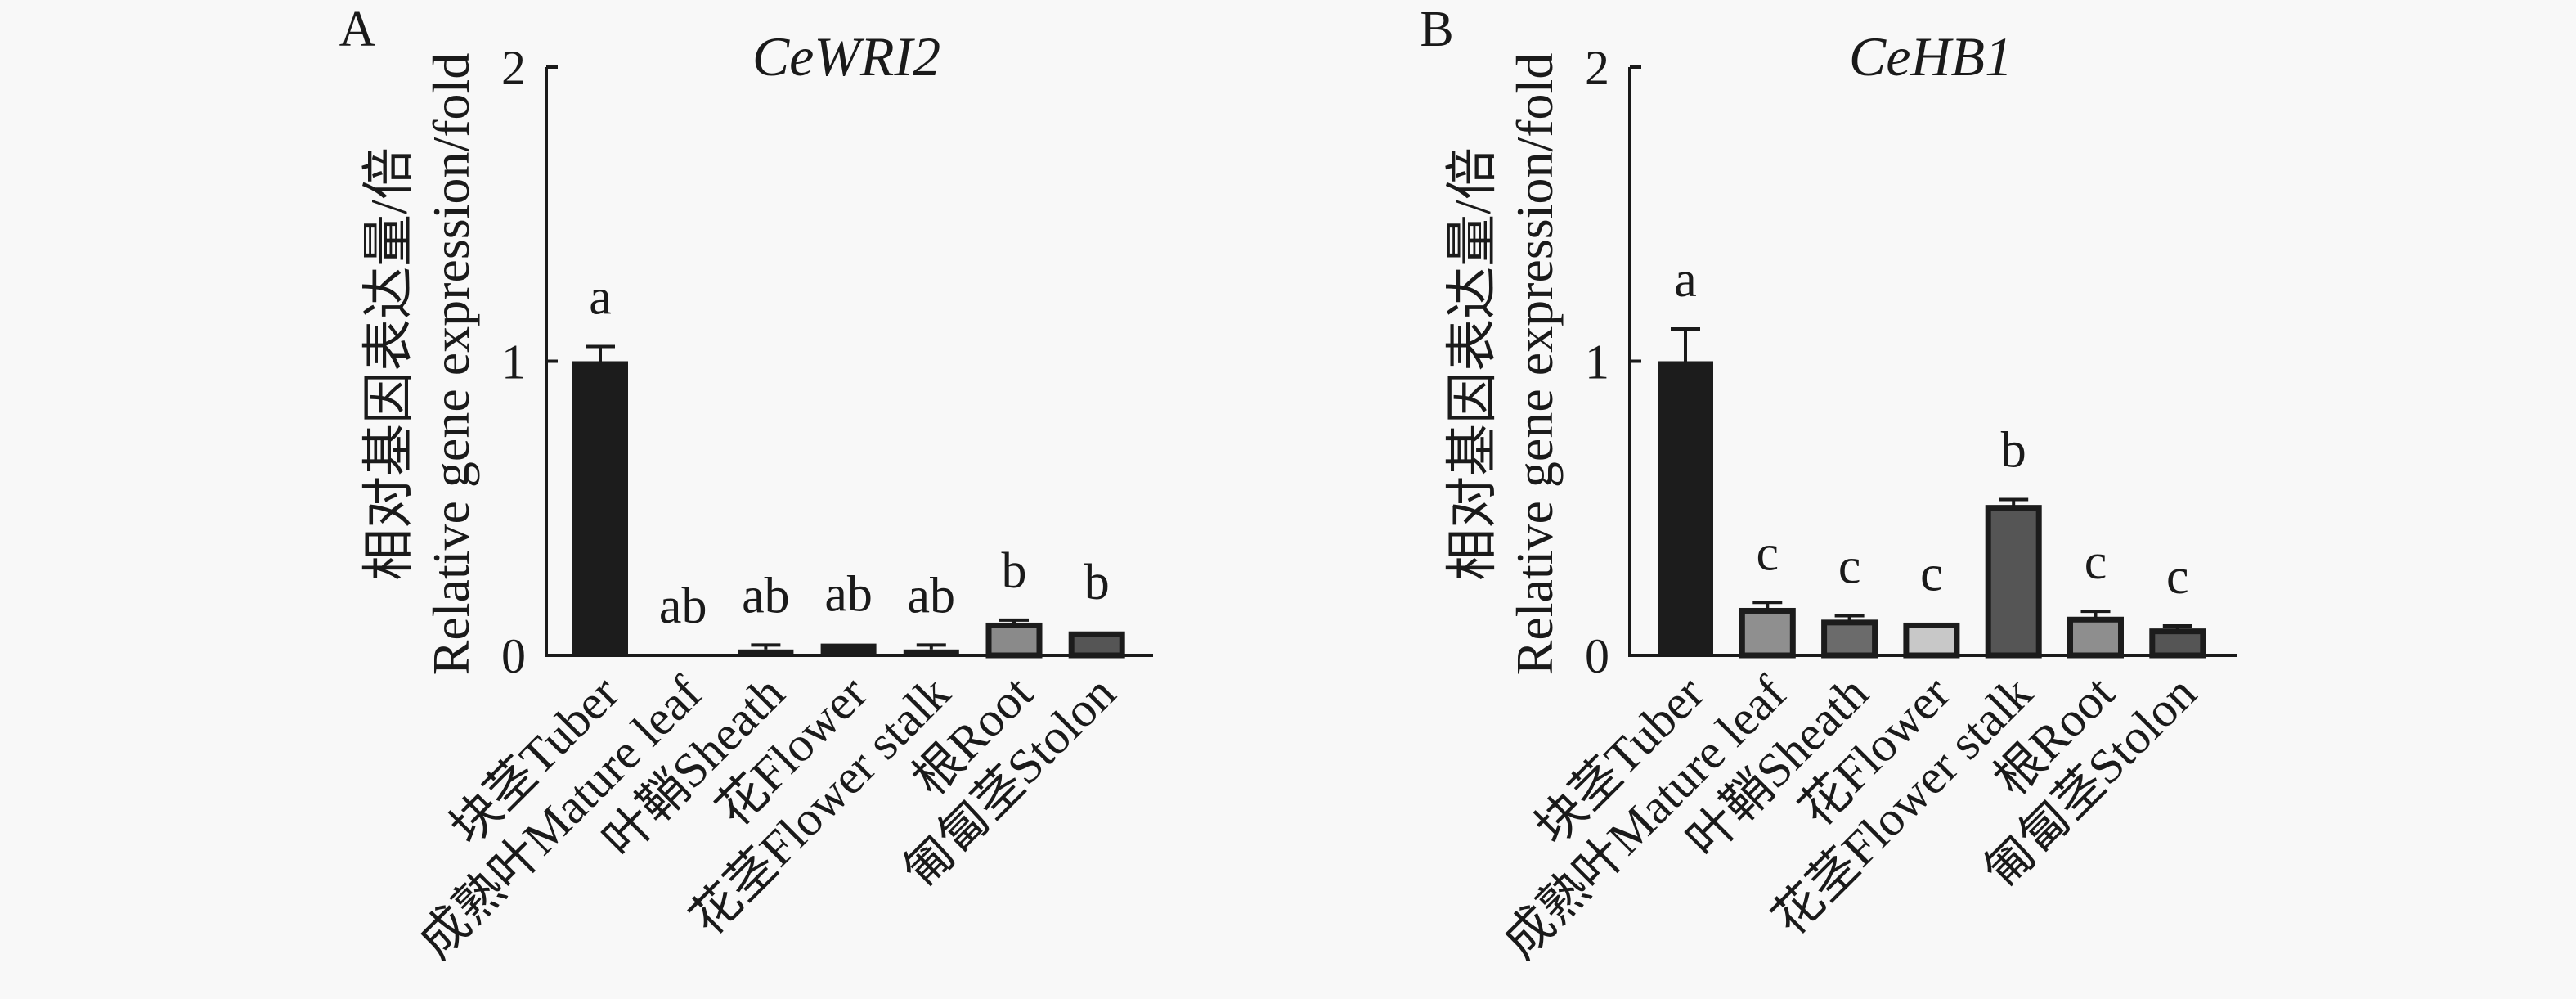  I want to click on bars: a c c c b c c, so click(1932, 456).